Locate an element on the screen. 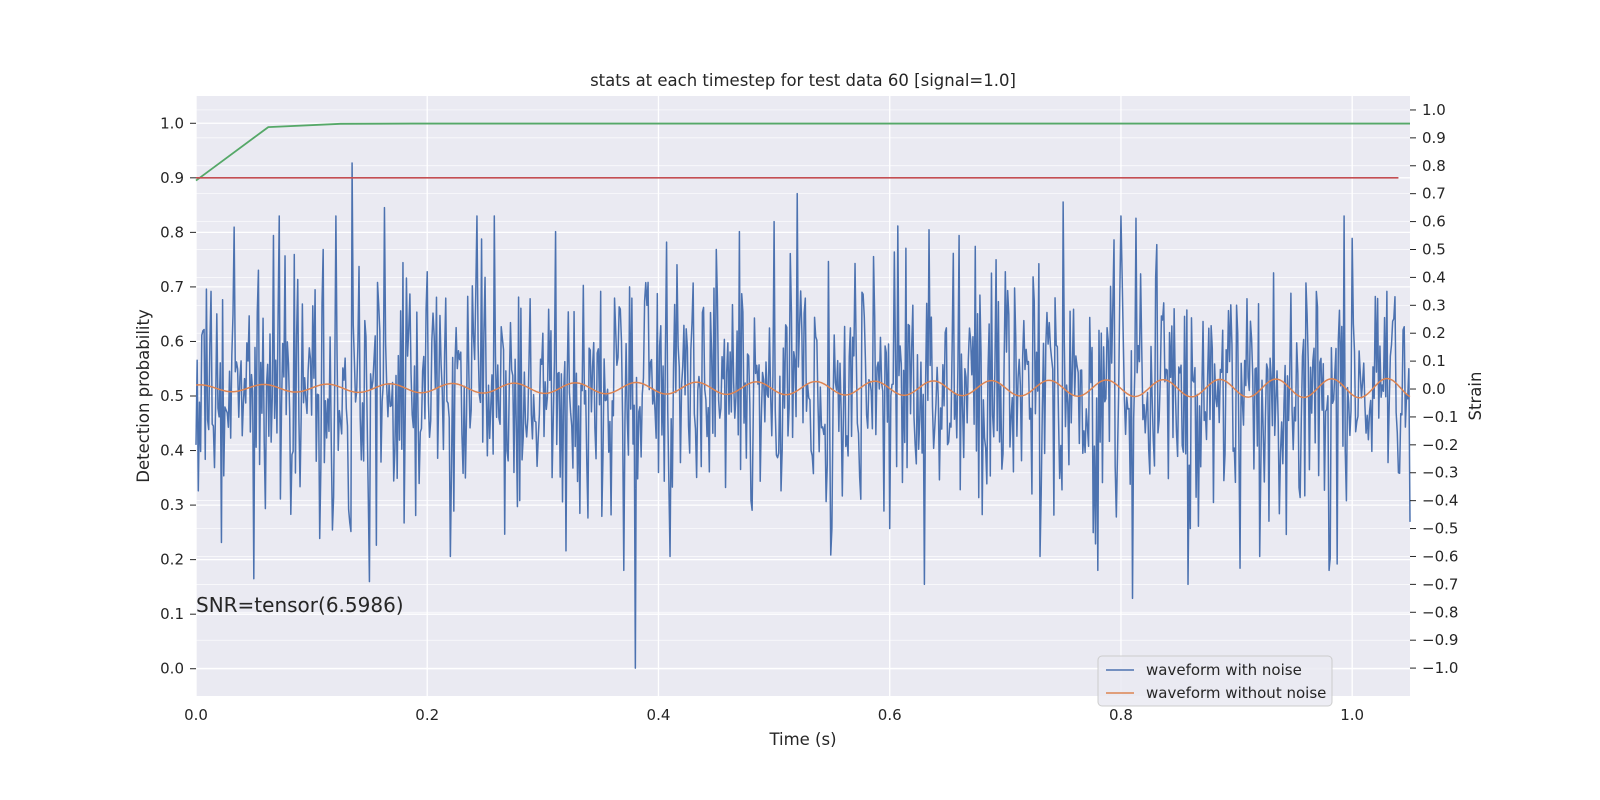 Image resolution: width=1600 pixels, height=800 pixels. y-axis-label: Detection probability is located at coordinates (143, 396).